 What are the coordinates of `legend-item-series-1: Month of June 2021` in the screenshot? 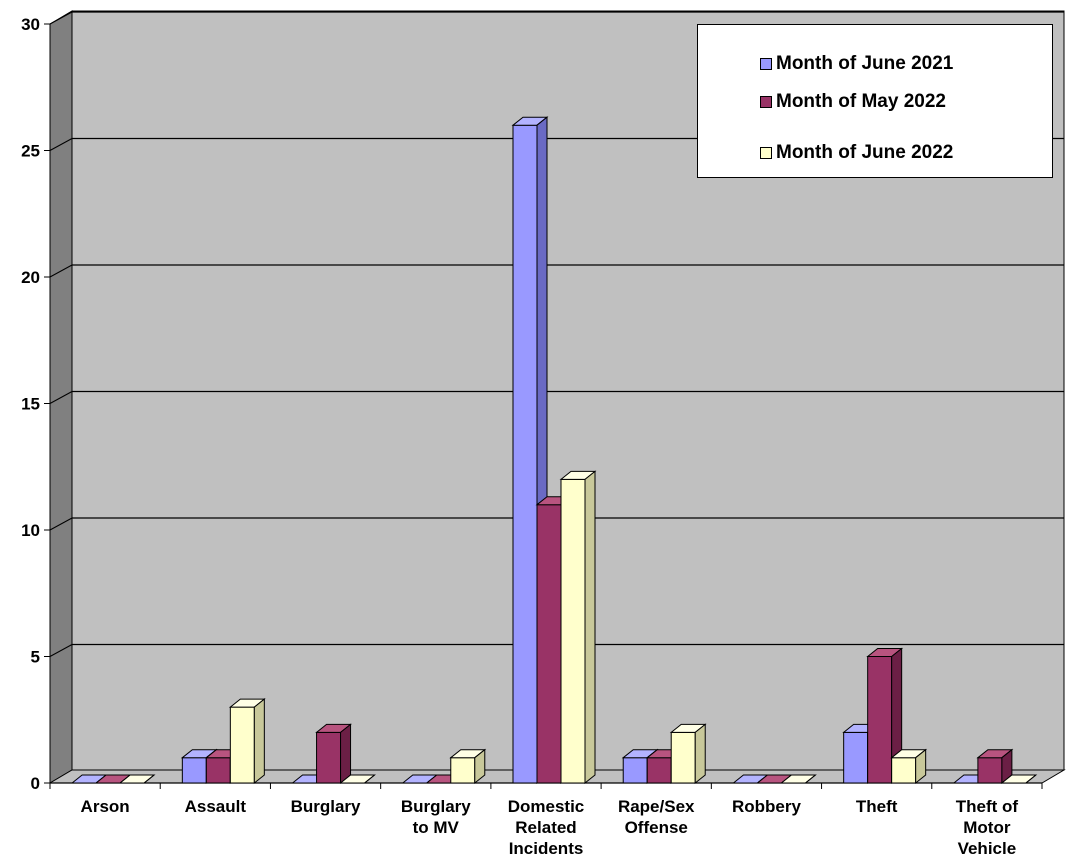 It's located at (856, 64).